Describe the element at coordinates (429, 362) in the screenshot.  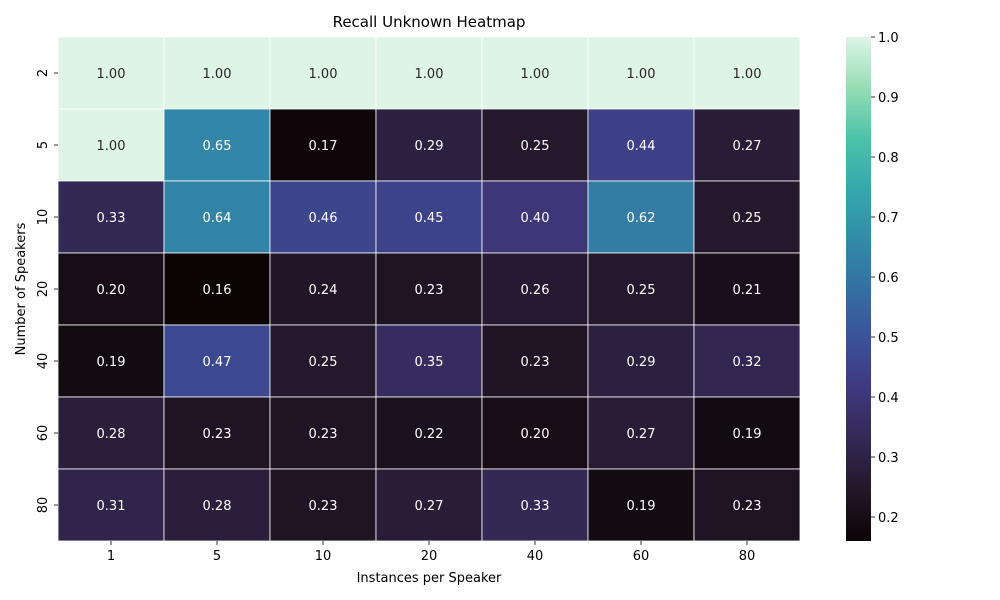
I see `cell-value-label: 0.35` at that location.